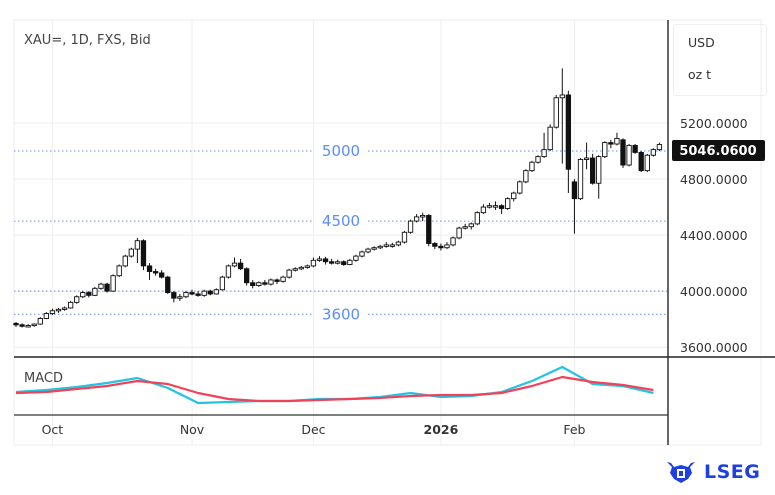 The height and width of the screenshot is (495, 775). What do you see at coordinates (574, 429) in the screenshot?
I see `x-tick-label: Feb` at bounding box center [574, 429].